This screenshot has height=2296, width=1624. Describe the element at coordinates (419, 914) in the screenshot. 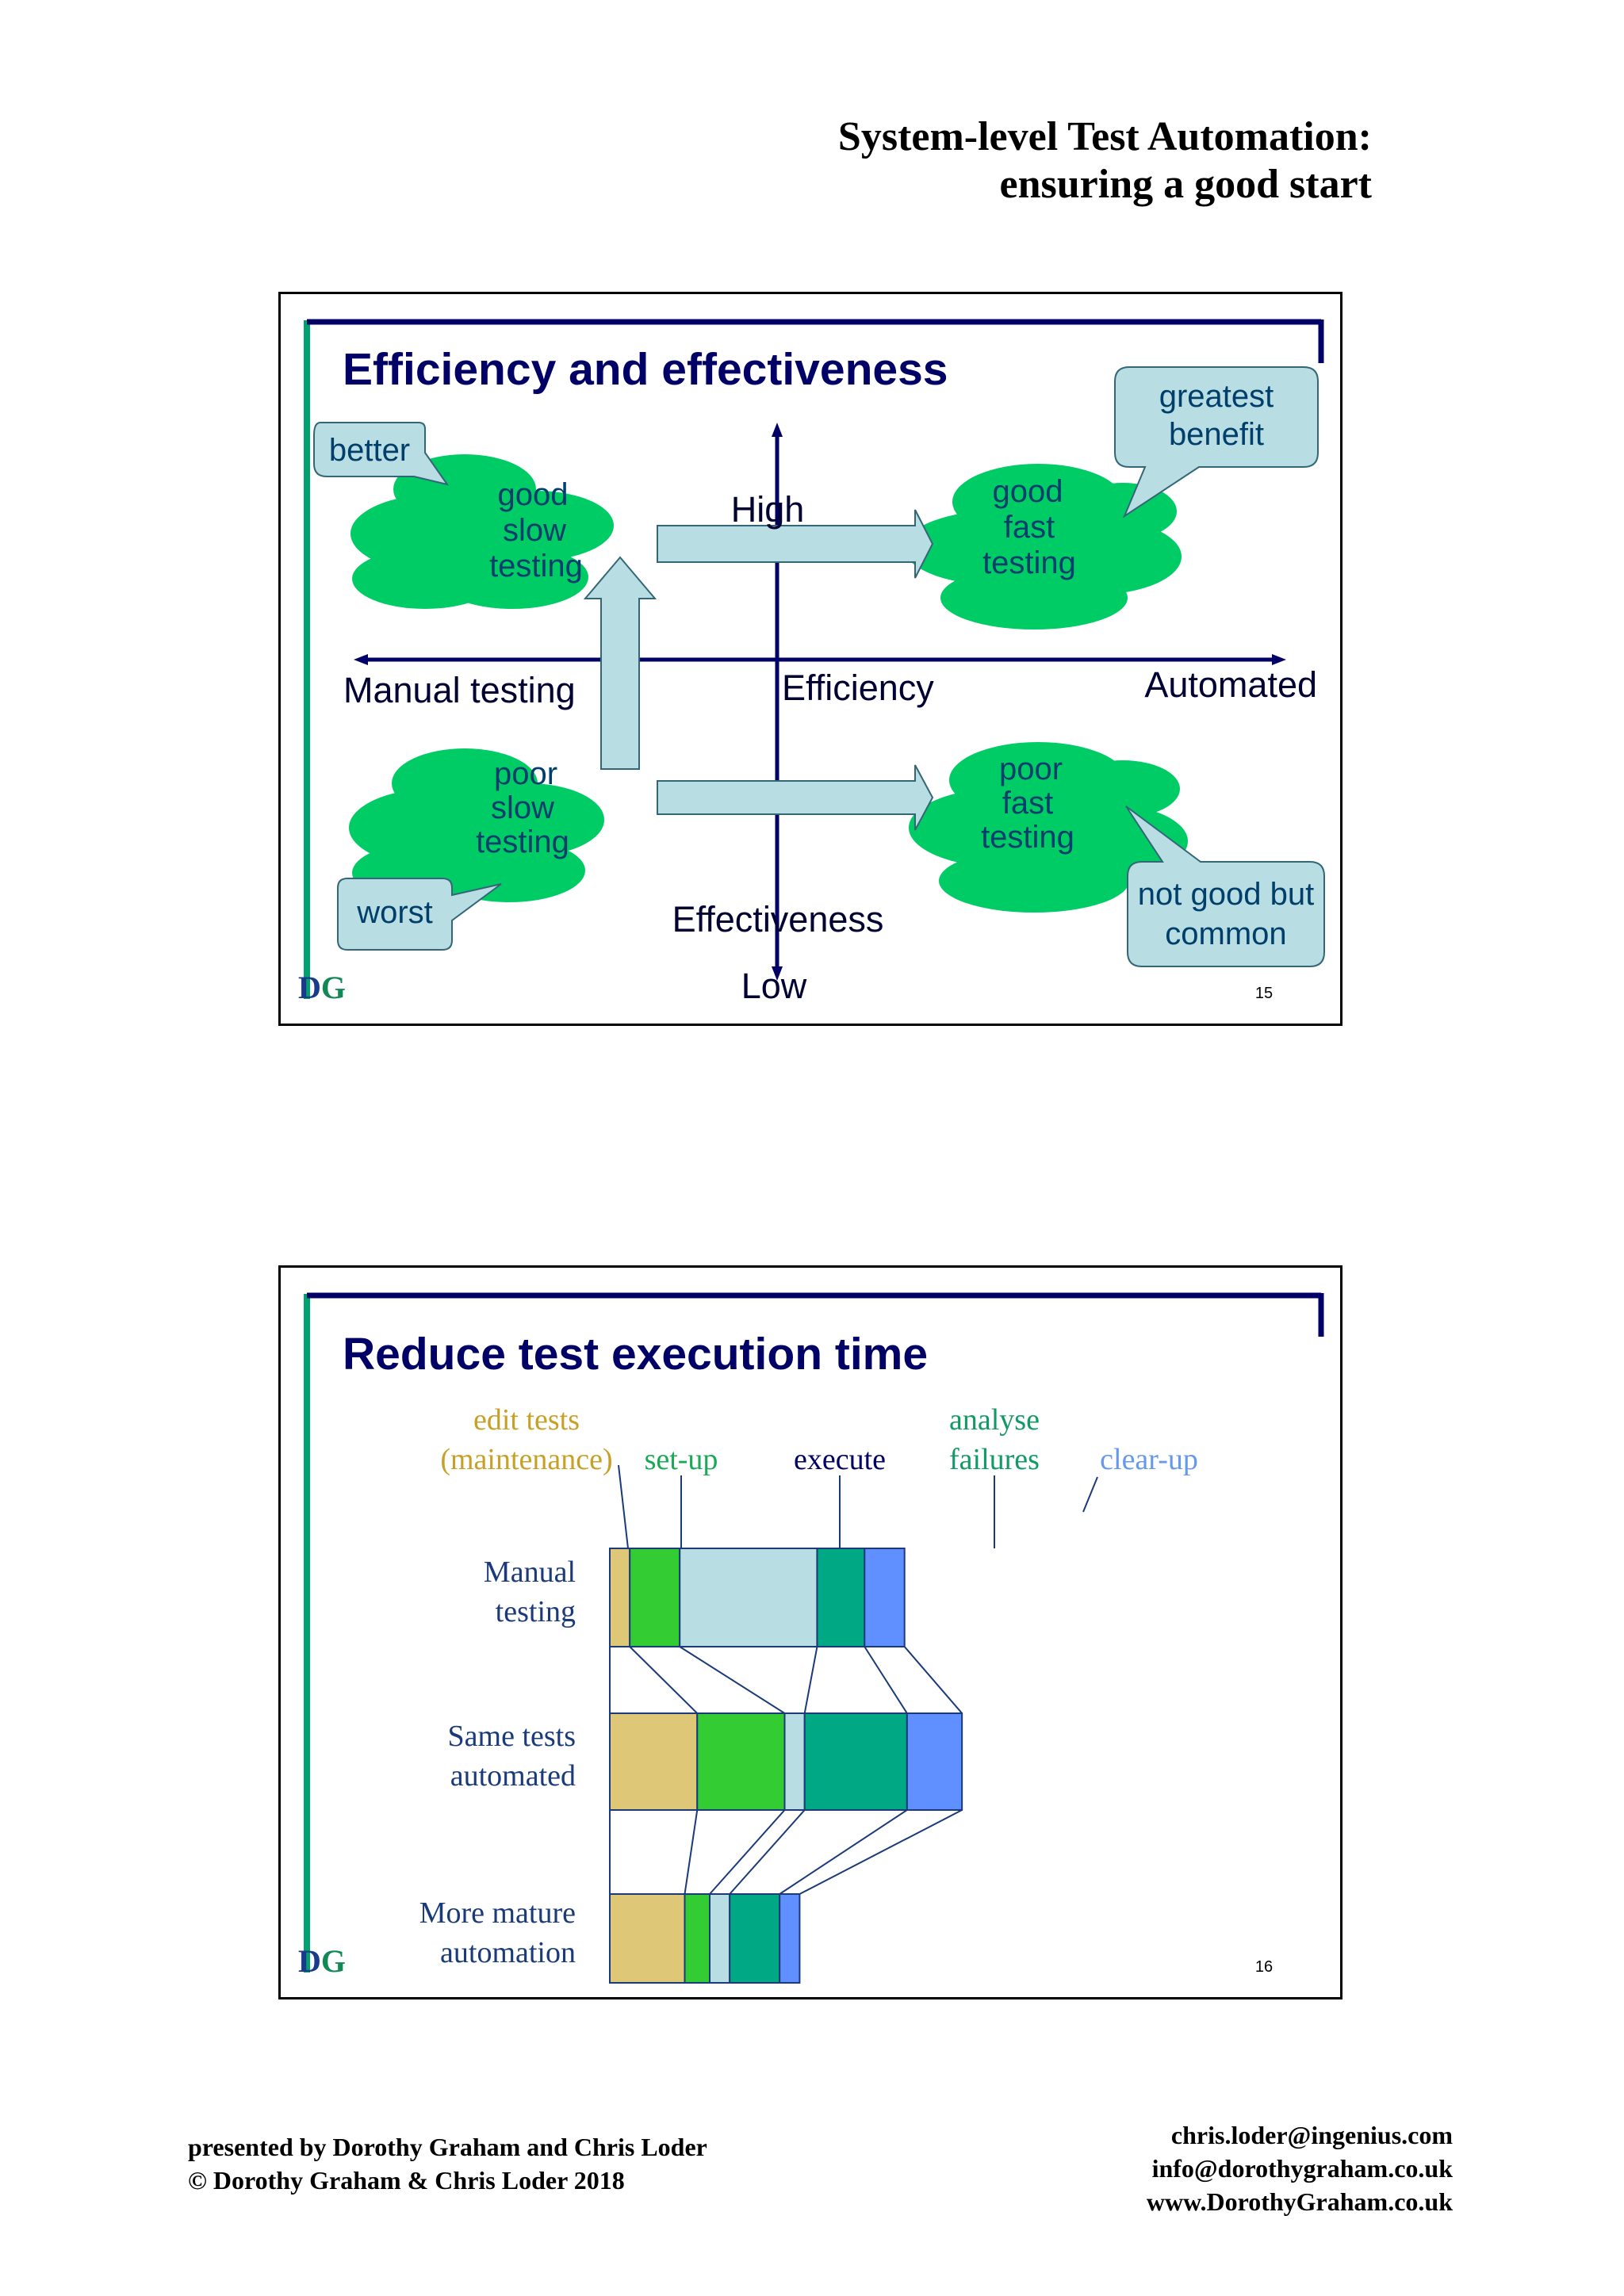

I see `callout-worst: worst` at that location.